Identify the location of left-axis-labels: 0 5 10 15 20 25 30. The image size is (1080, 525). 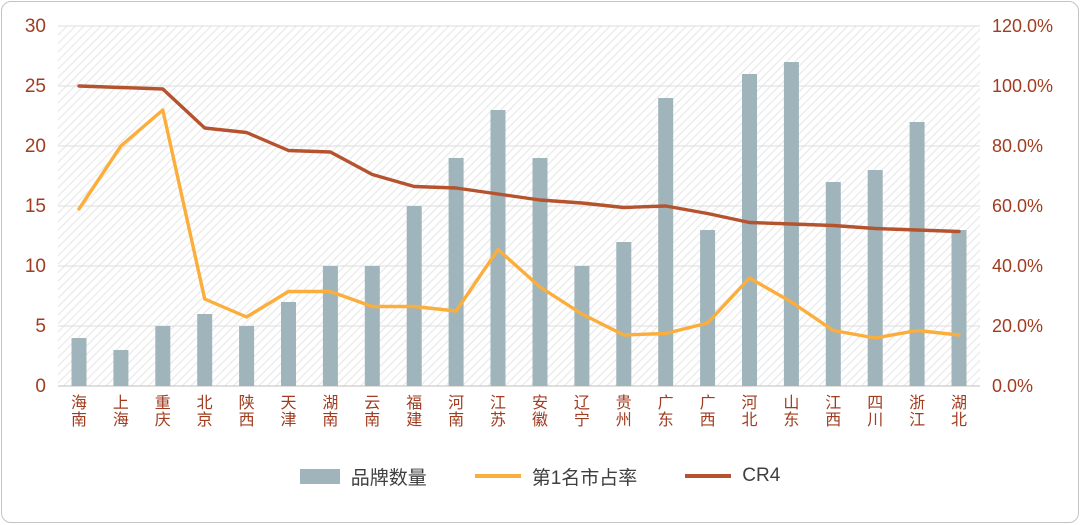
(35, 206).